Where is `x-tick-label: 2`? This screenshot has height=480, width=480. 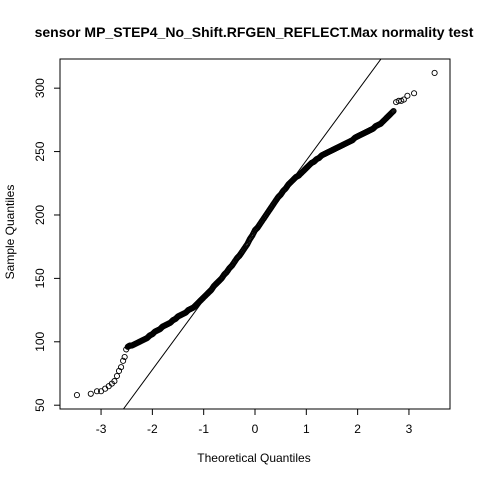
x-tick-label: 2 is located at coordinates (357, 429).